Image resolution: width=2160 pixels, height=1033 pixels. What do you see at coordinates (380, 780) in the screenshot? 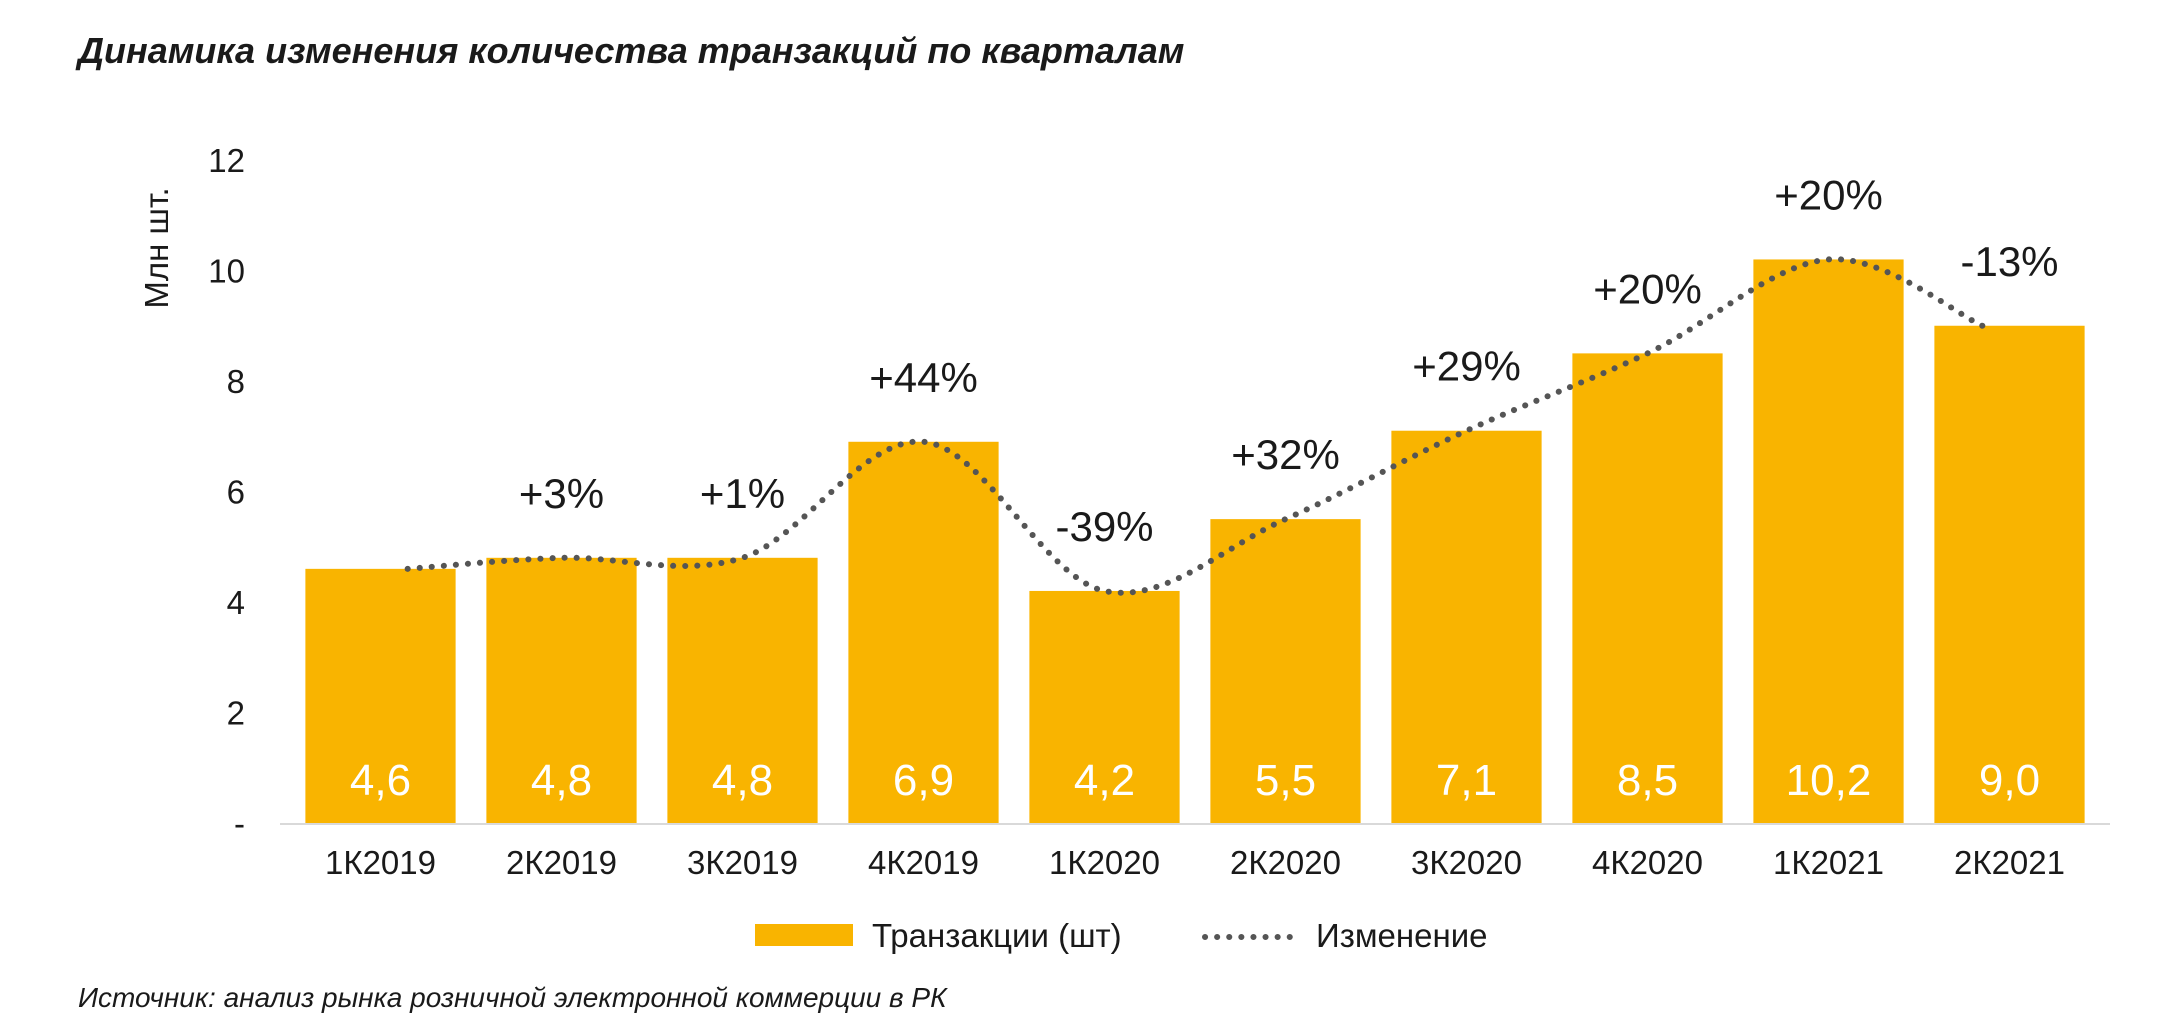
I see `bar-value-label: 4,6` at bounding box center [380, 780].